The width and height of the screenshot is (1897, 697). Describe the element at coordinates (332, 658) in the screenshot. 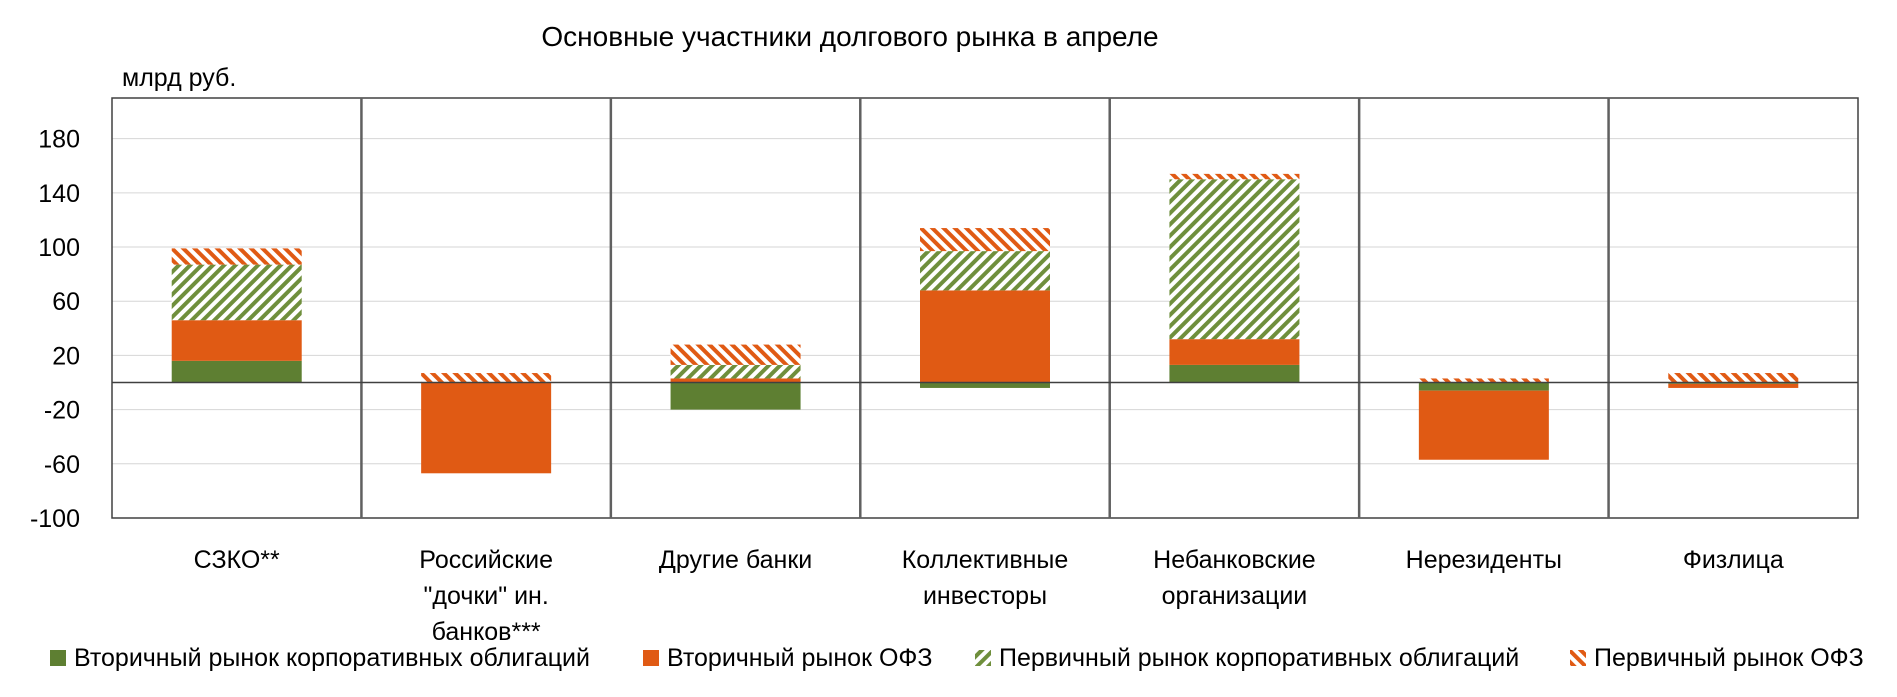

I see `legend-label: Вторичный рынок корпоративных облигаций` at that location.